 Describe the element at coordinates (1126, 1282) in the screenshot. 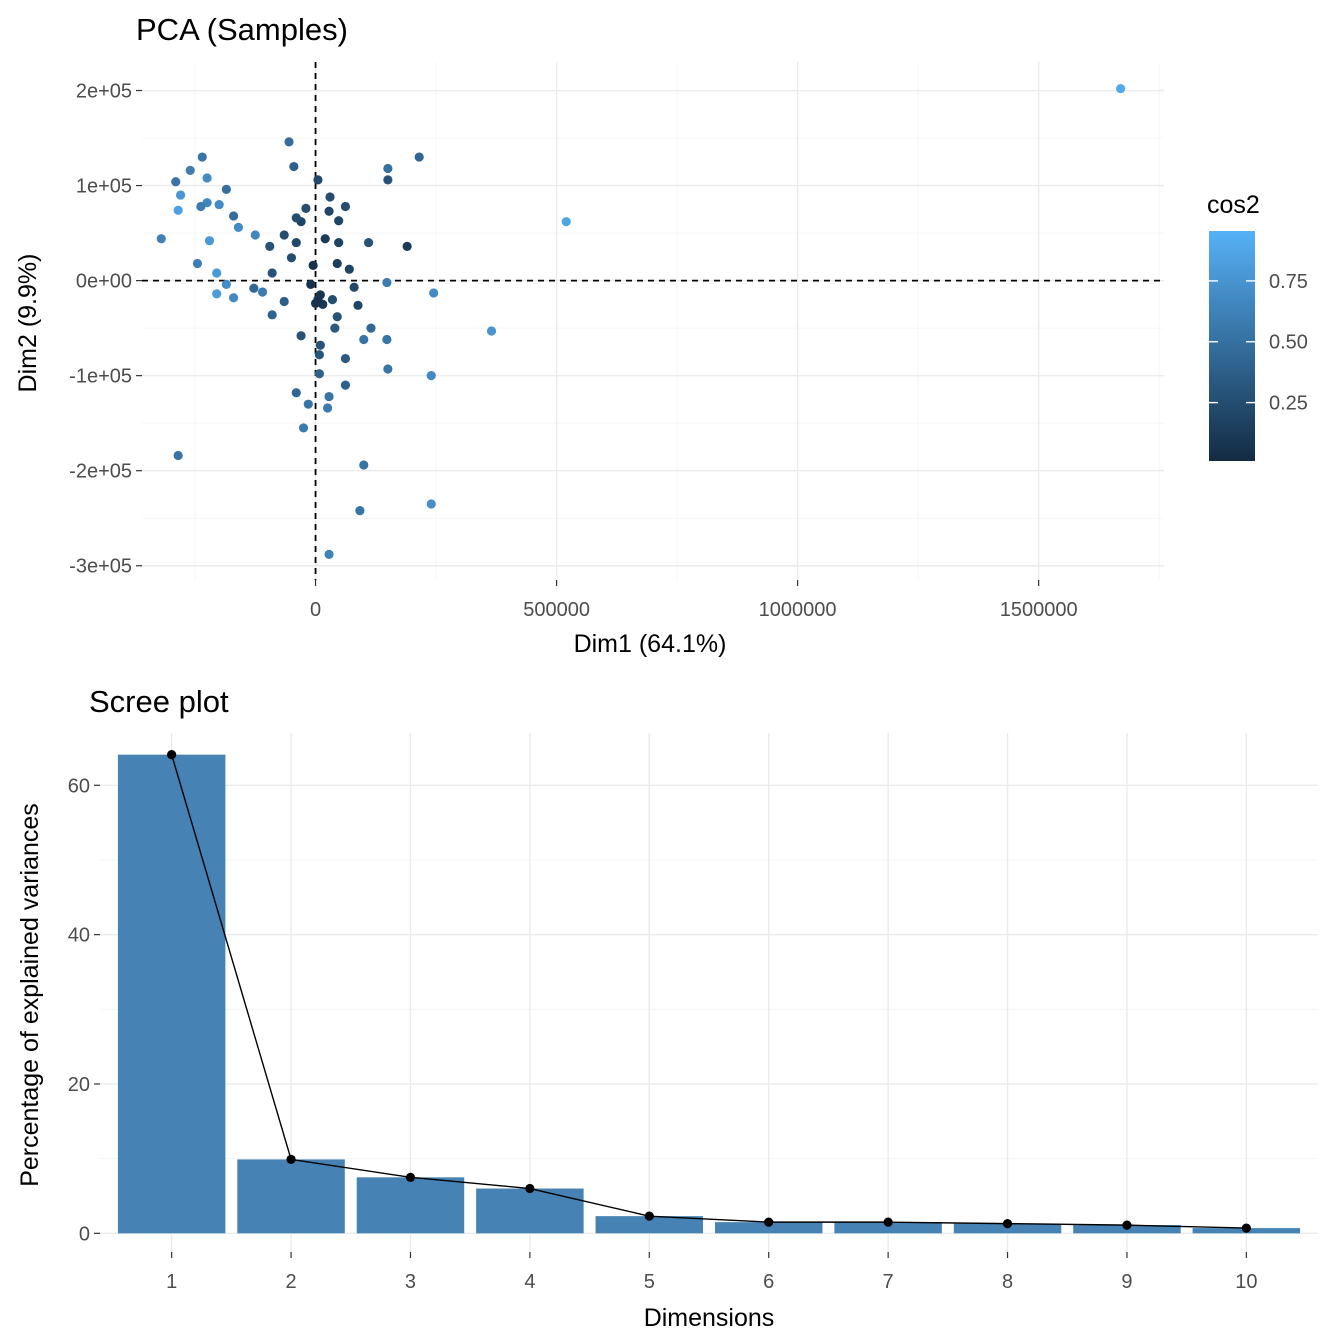

I see `scree-x-tick-label: 9` at that location.